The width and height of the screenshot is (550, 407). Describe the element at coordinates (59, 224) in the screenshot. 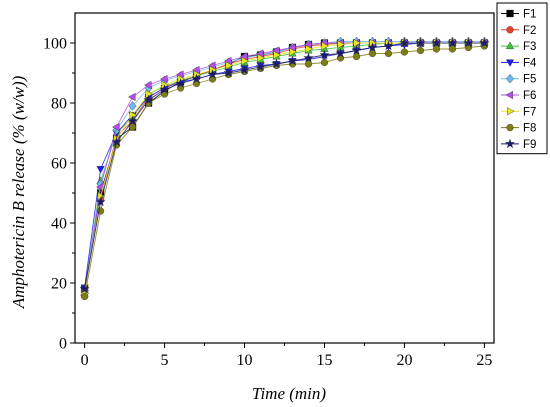

I see `y-tick-label: 40` at that location.